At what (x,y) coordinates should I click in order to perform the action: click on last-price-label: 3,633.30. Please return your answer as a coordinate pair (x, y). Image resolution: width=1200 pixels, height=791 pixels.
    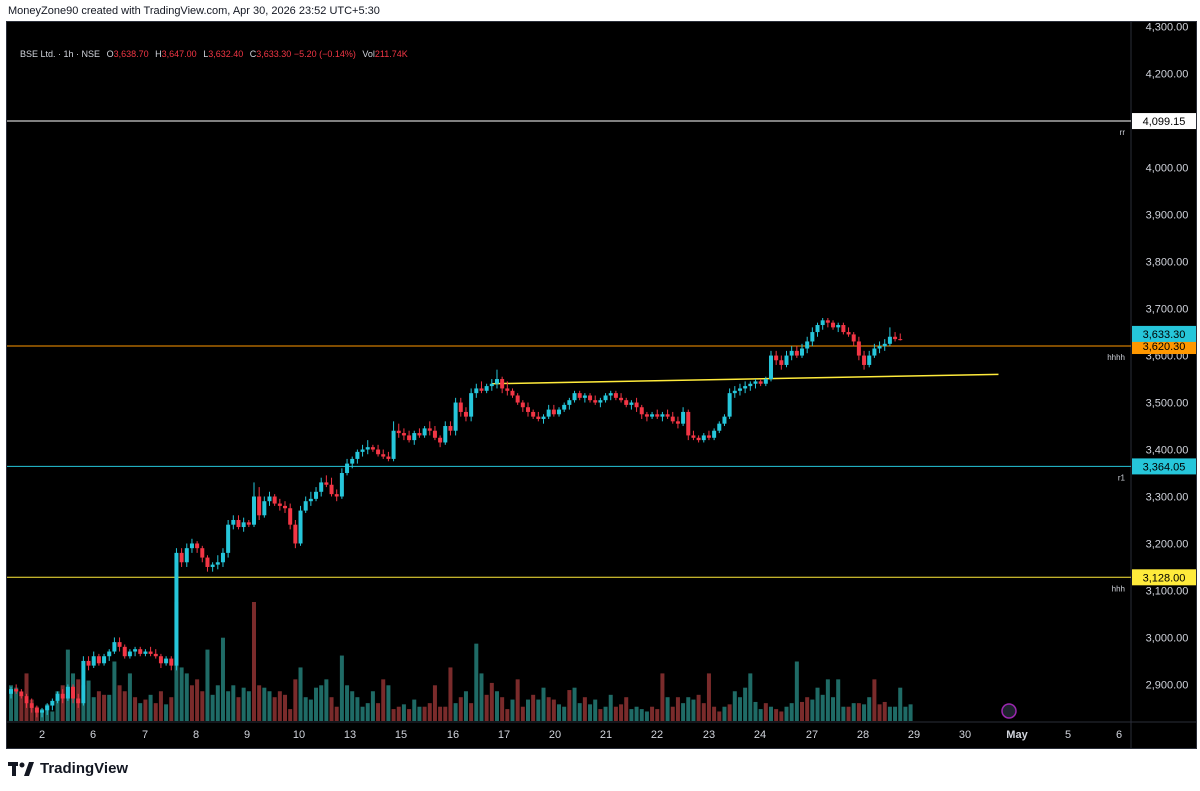
    Looking at the image, I should click on (1164, 335).